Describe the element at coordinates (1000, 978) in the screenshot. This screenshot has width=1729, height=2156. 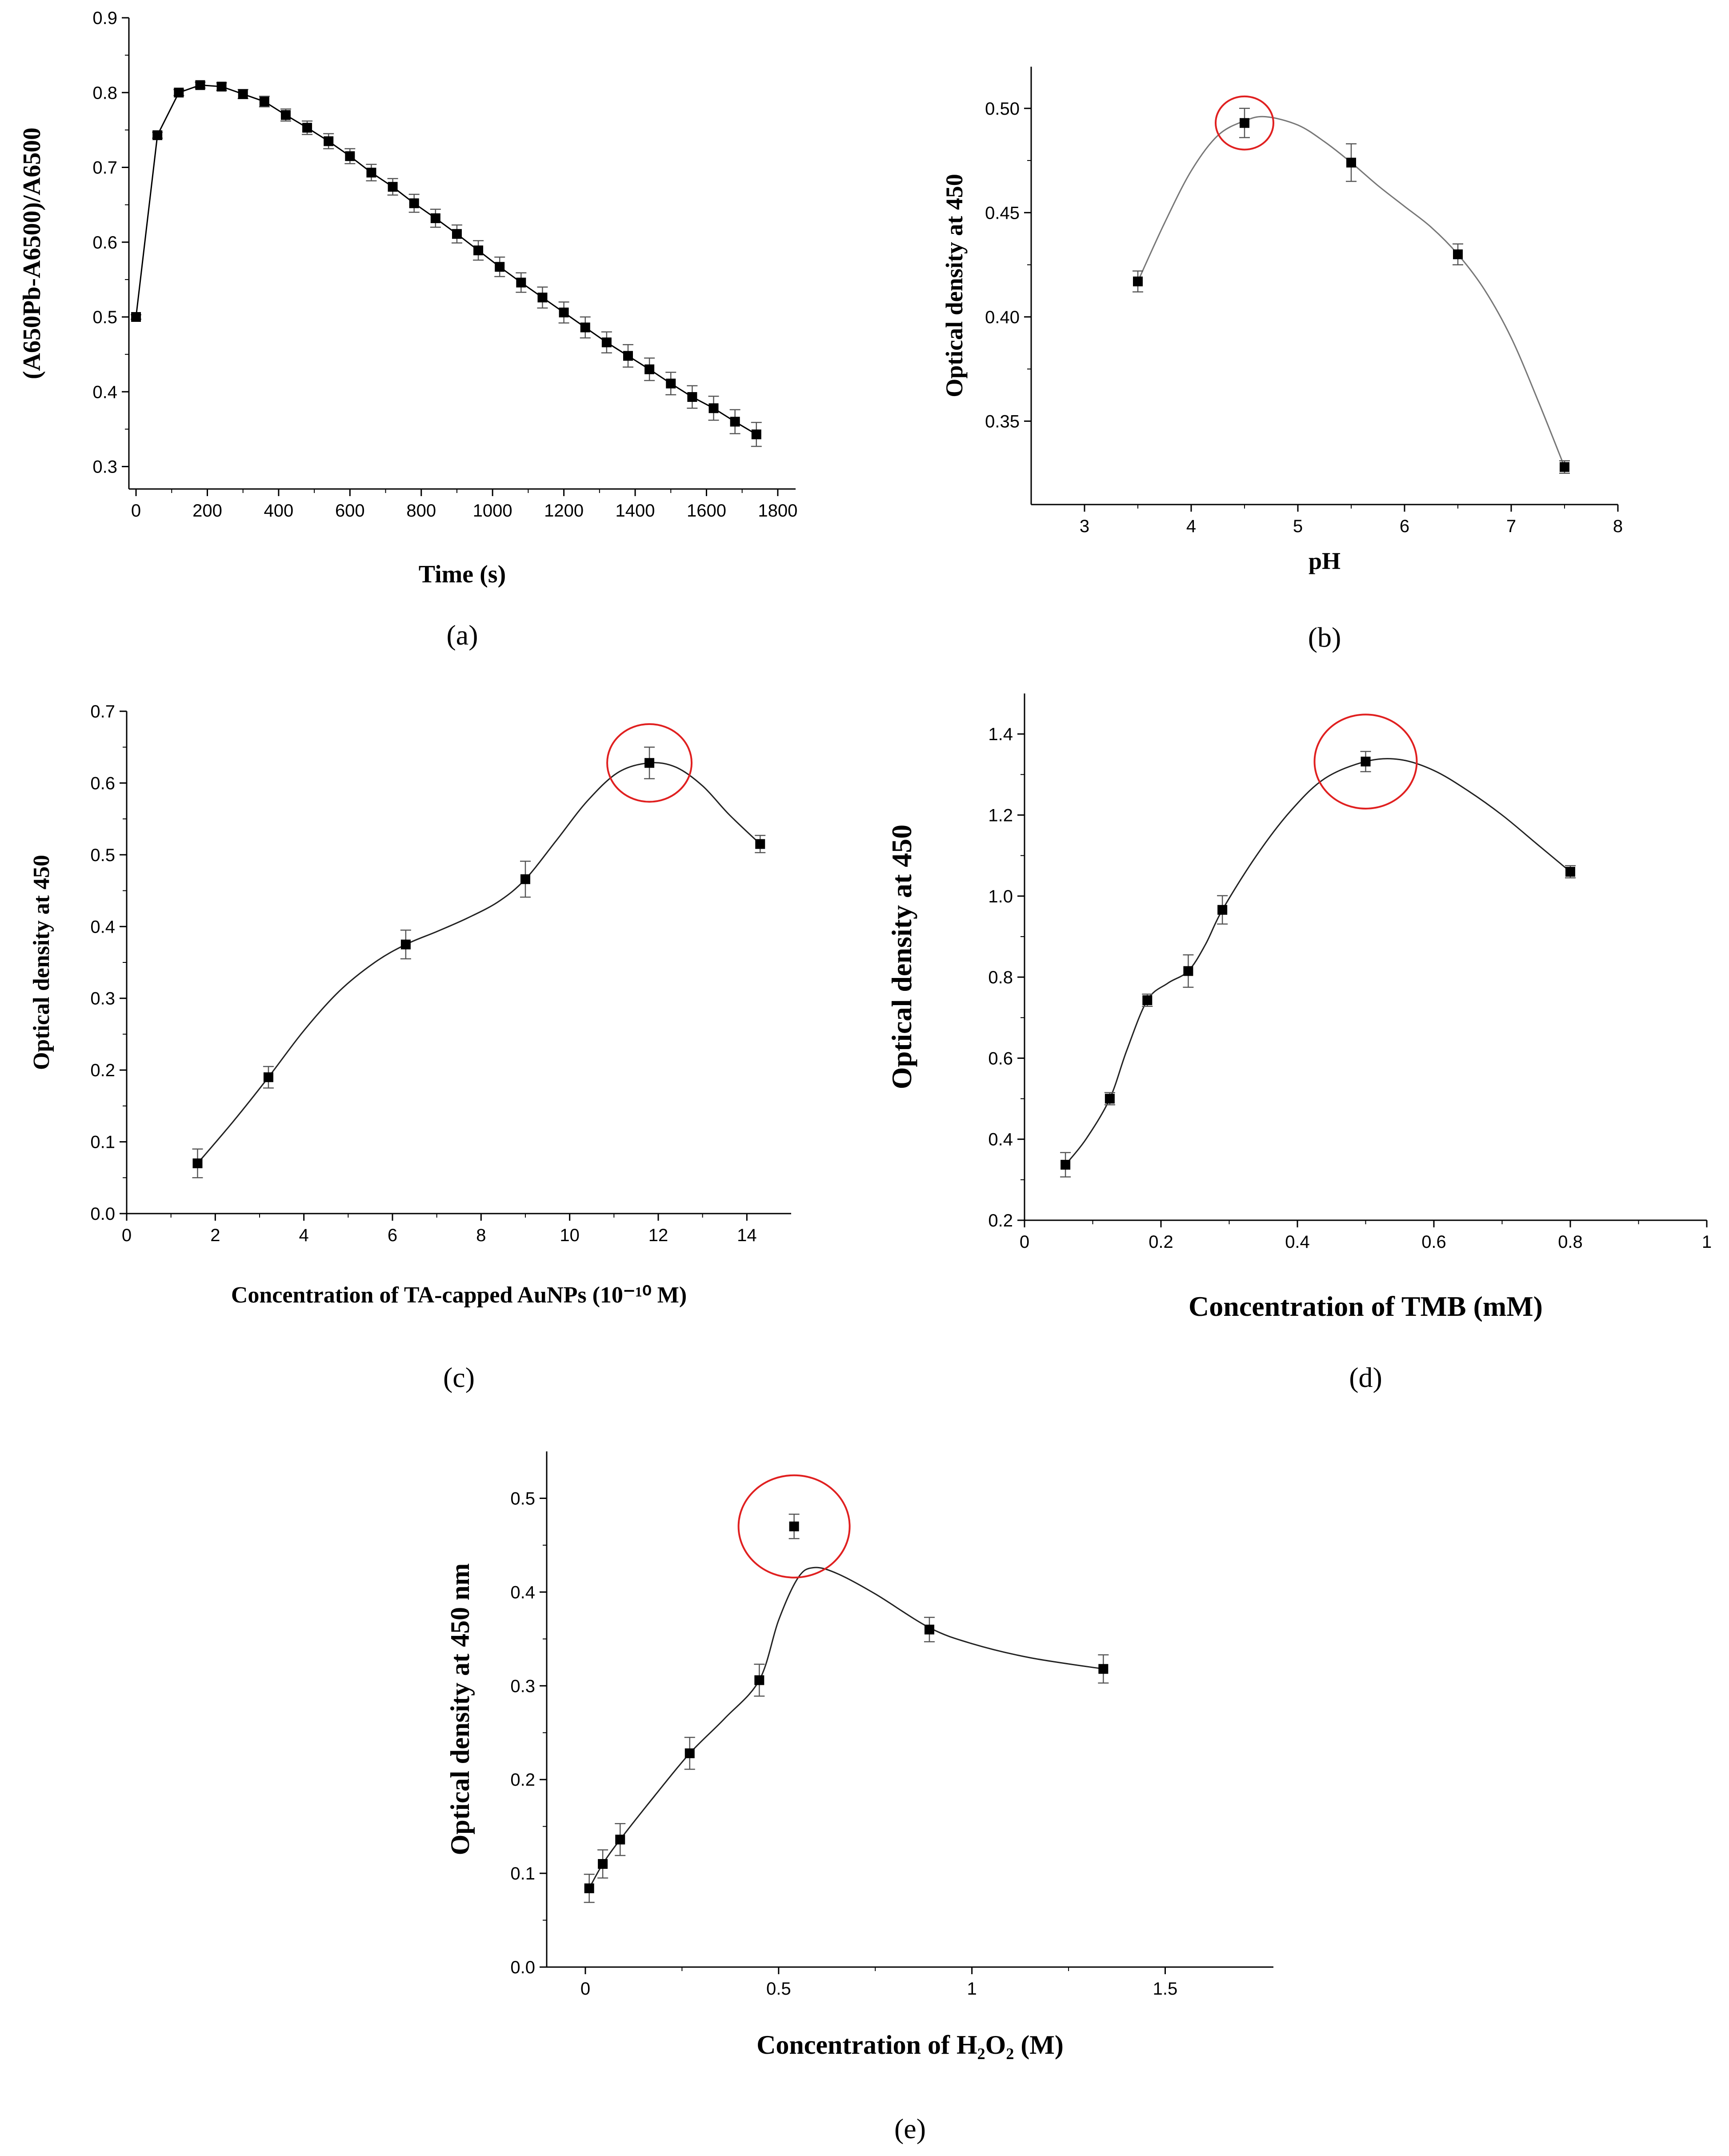
I see `y-tick-label: 0.8` at that location.